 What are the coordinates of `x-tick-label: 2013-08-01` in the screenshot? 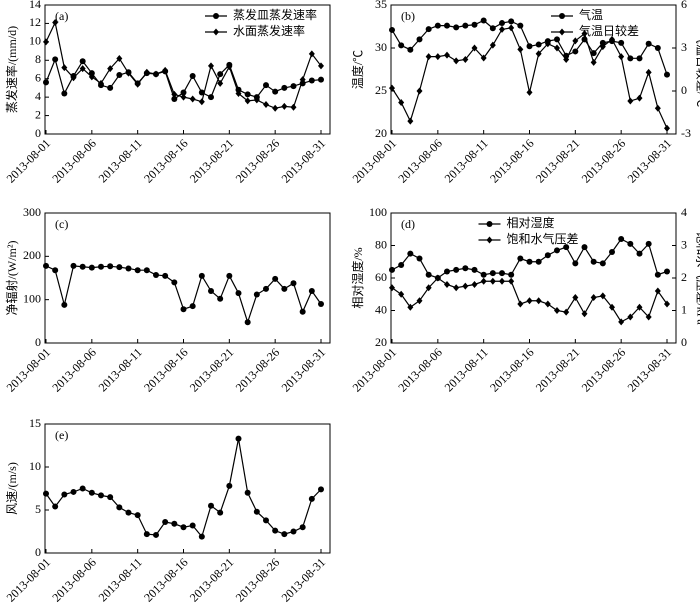 It's located at (28, 369).